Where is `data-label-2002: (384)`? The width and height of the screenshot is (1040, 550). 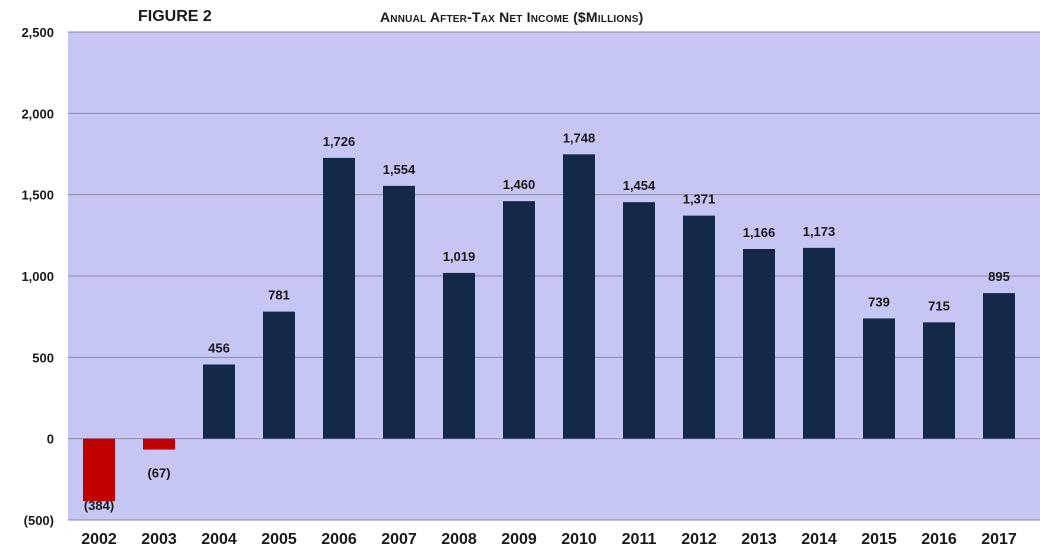
data-label-2002: (384) is located at coordinates (99, 505).